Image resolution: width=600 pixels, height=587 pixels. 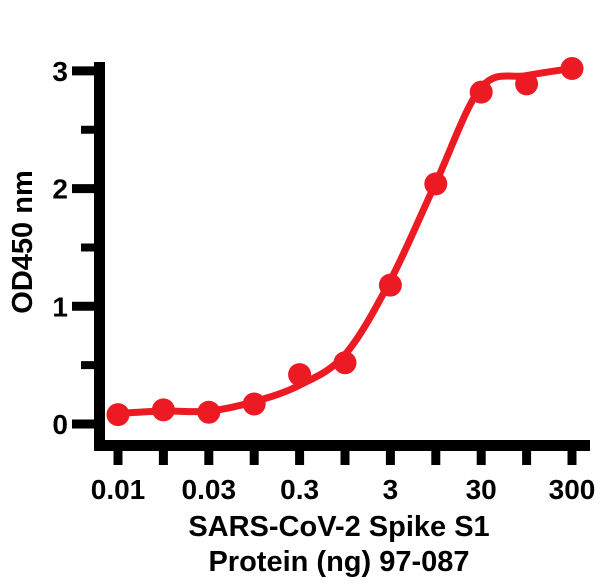 What do you see at coordinates (481, 489) in the screenshot?
I see `x-tick-label: 30` at bounding box center [481, 489].